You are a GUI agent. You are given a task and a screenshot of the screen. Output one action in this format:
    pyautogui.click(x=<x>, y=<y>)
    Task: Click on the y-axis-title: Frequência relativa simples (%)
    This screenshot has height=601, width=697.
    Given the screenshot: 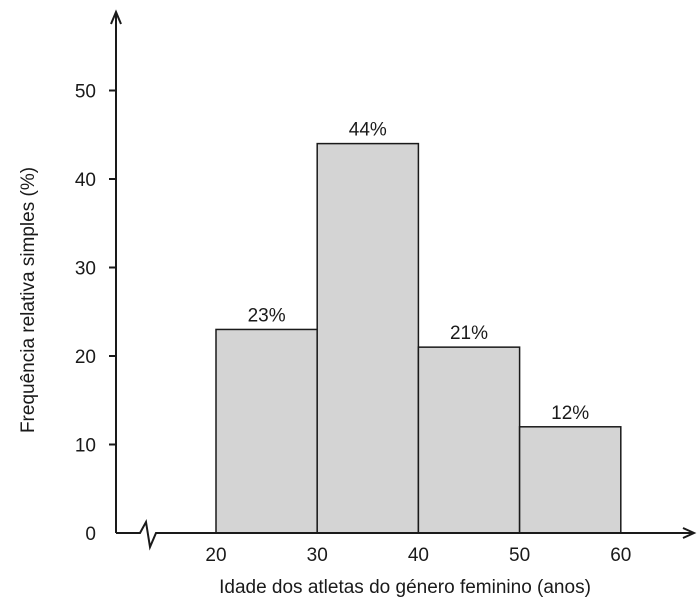 What is the action you would take?
    pyautogui.click(x=28, y=300)
    